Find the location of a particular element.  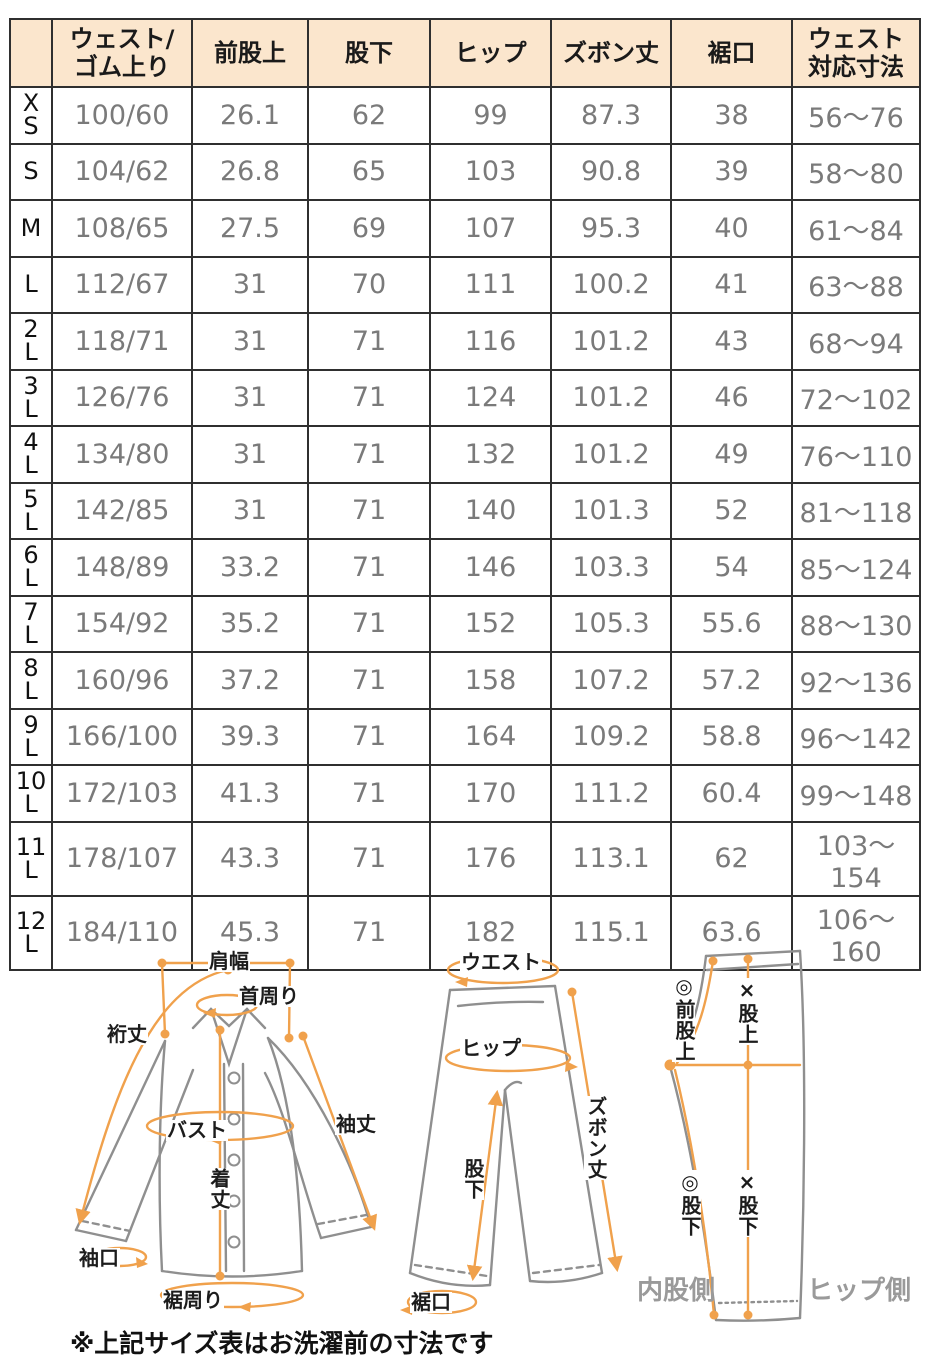

table-cell: 43 is located at coordinates (731, 341).